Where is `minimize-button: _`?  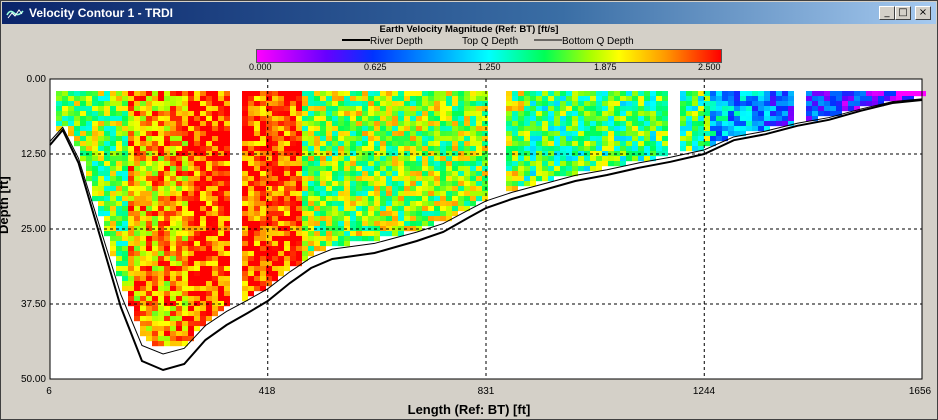
minimize-button: _ is located at coordinates (887, 13).